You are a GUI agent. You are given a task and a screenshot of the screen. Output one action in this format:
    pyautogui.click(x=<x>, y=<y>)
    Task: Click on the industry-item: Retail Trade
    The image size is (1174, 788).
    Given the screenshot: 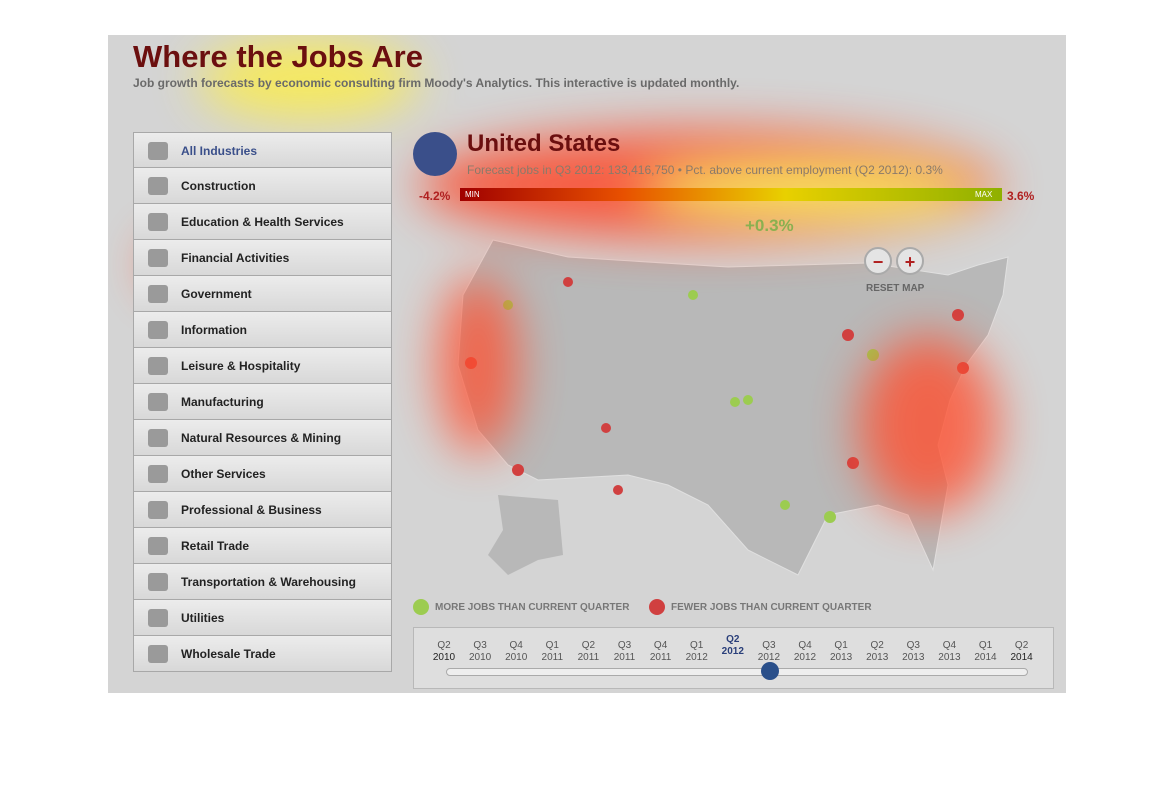 What is the action you would take?
    pyautogui.click(x=262, y=546)
    